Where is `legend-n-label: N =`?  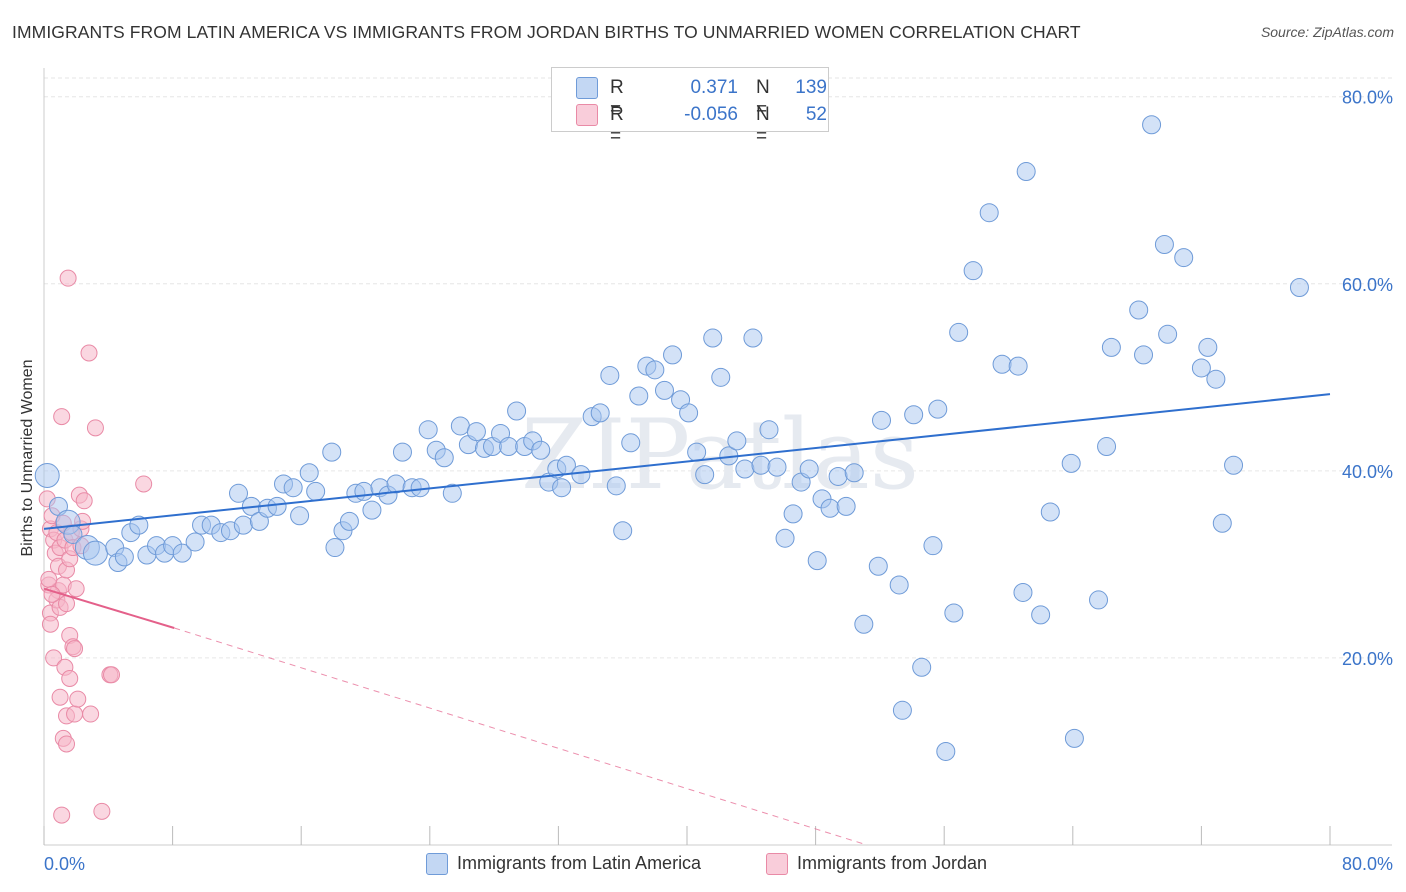
legend-n-label: N = is located at coordinates (763, 98).